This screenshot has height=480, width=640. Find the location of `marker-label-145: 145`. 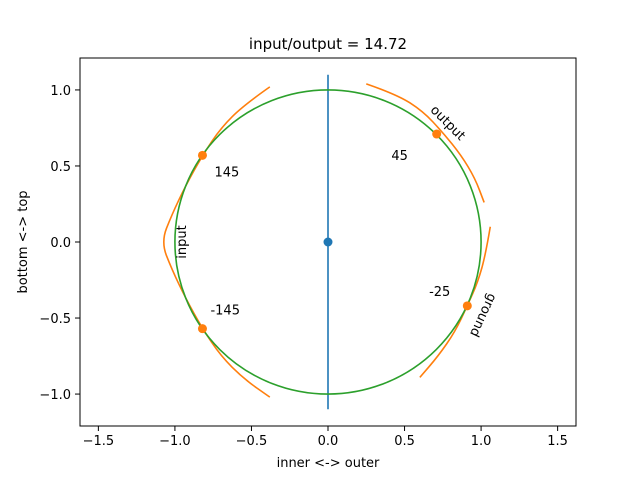

marker-label-145: 145 is located at coordinates (226, 172).